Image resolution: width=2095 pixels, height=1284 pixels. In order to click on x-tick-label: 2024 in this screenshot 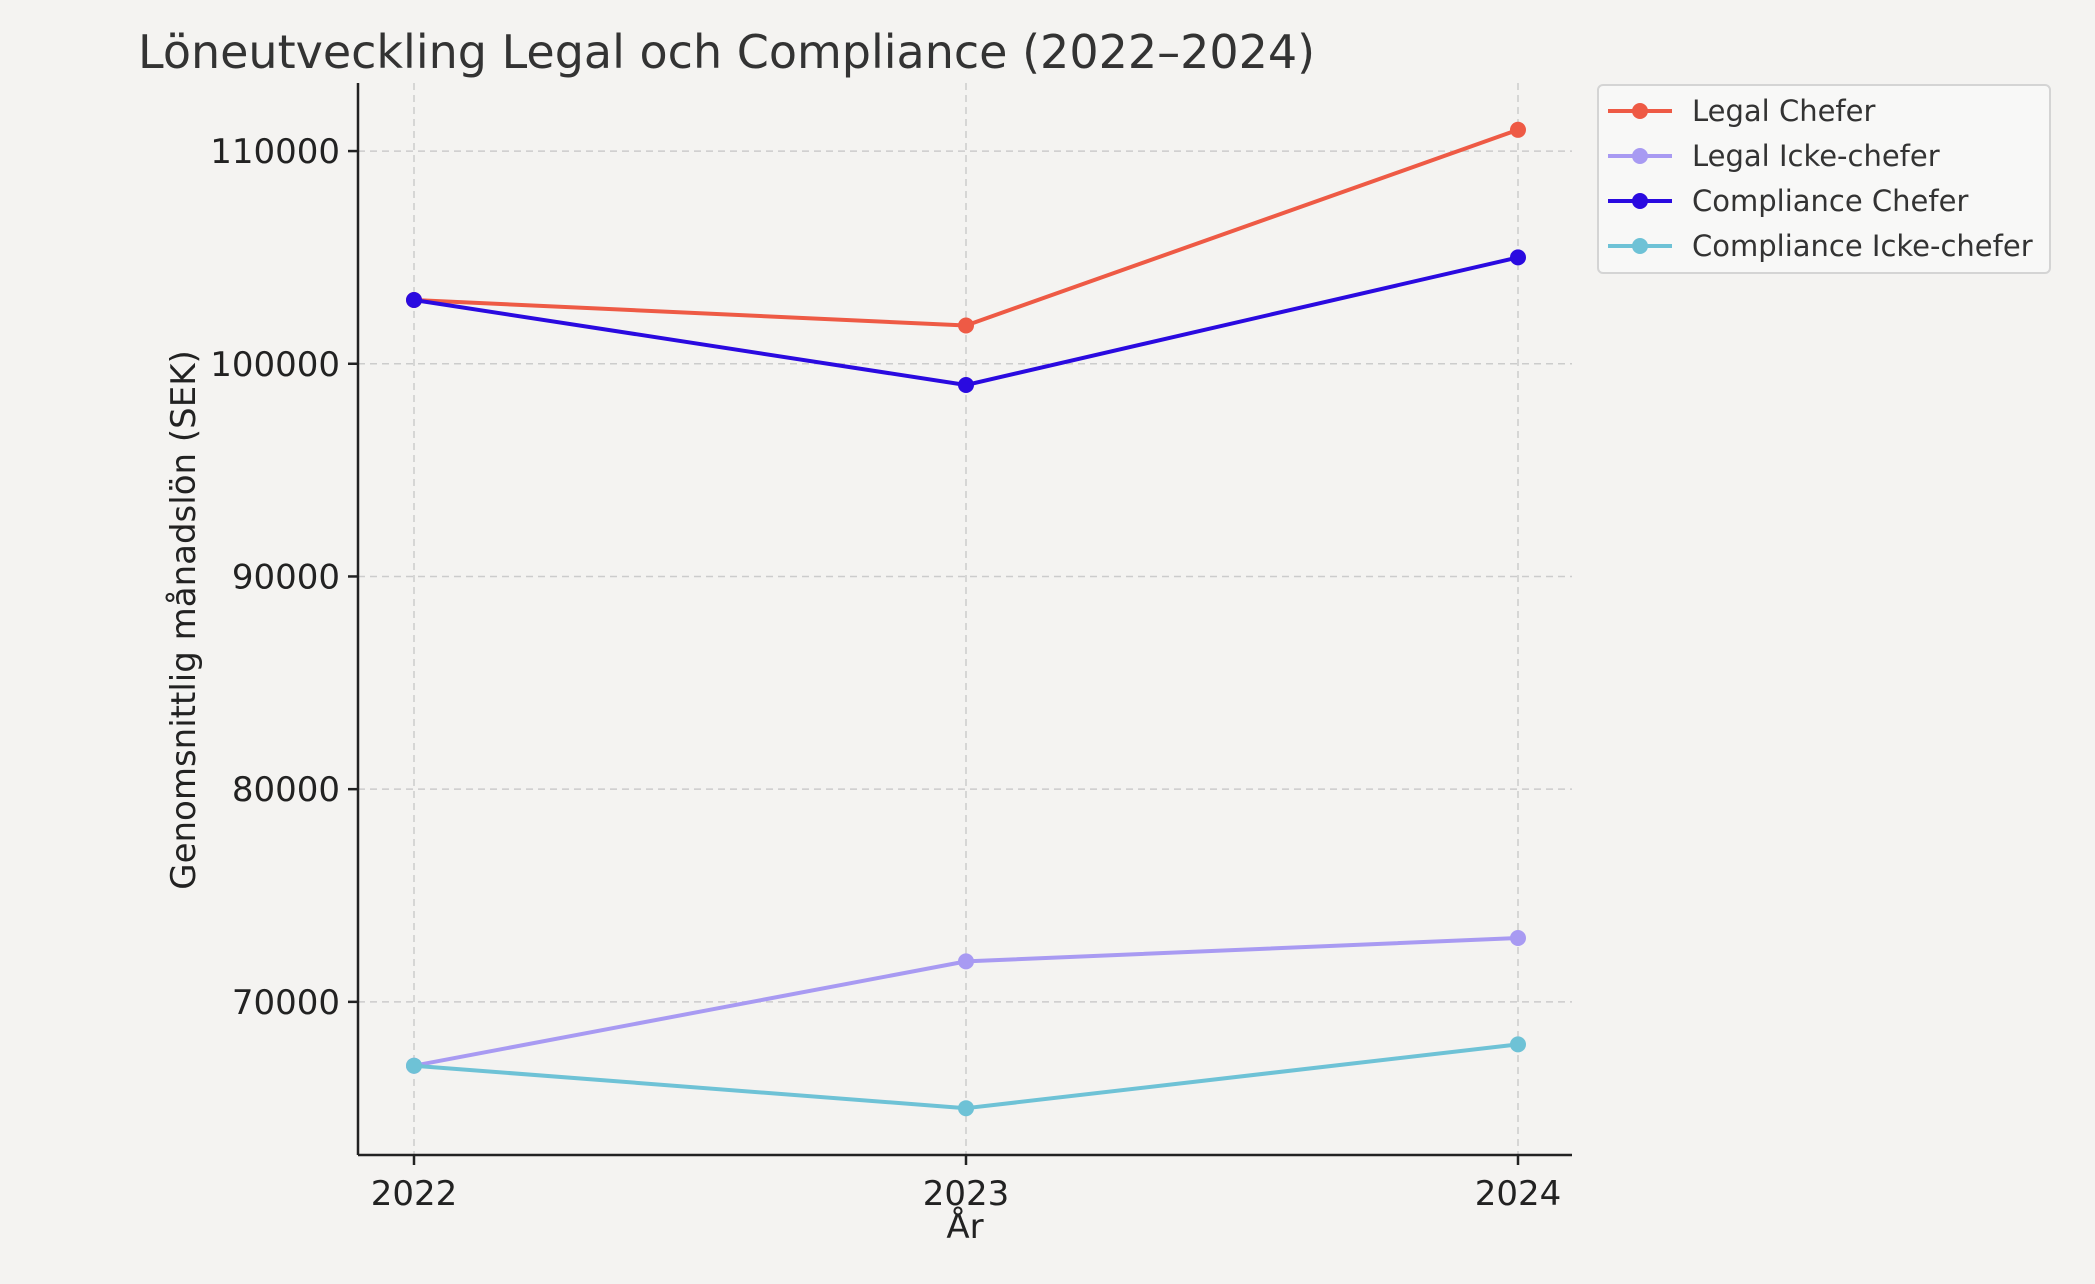, I will do `click(1518, 1194)`.